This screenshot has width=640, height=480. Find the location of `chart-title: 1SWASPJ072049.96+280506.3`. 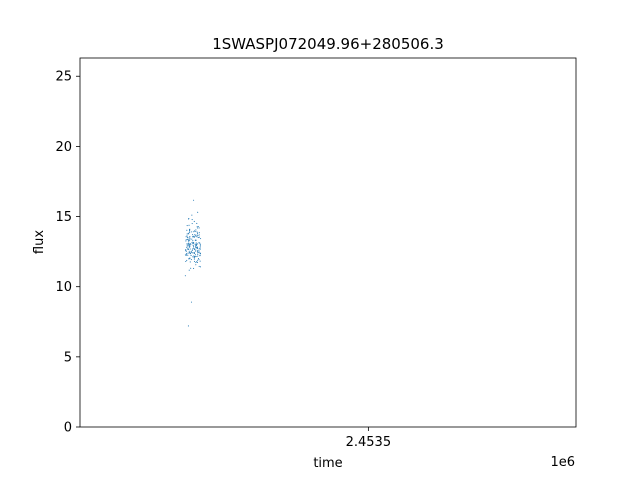

chart-title: 1SWASPJ072049.96+280506.3 is located at coordinates (328, 44).